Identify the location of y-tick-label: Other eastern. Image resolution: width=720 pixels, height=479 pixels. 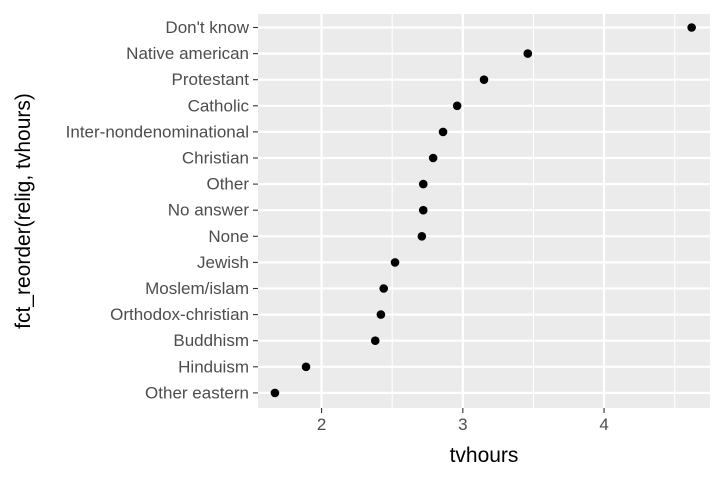
(197, 392).